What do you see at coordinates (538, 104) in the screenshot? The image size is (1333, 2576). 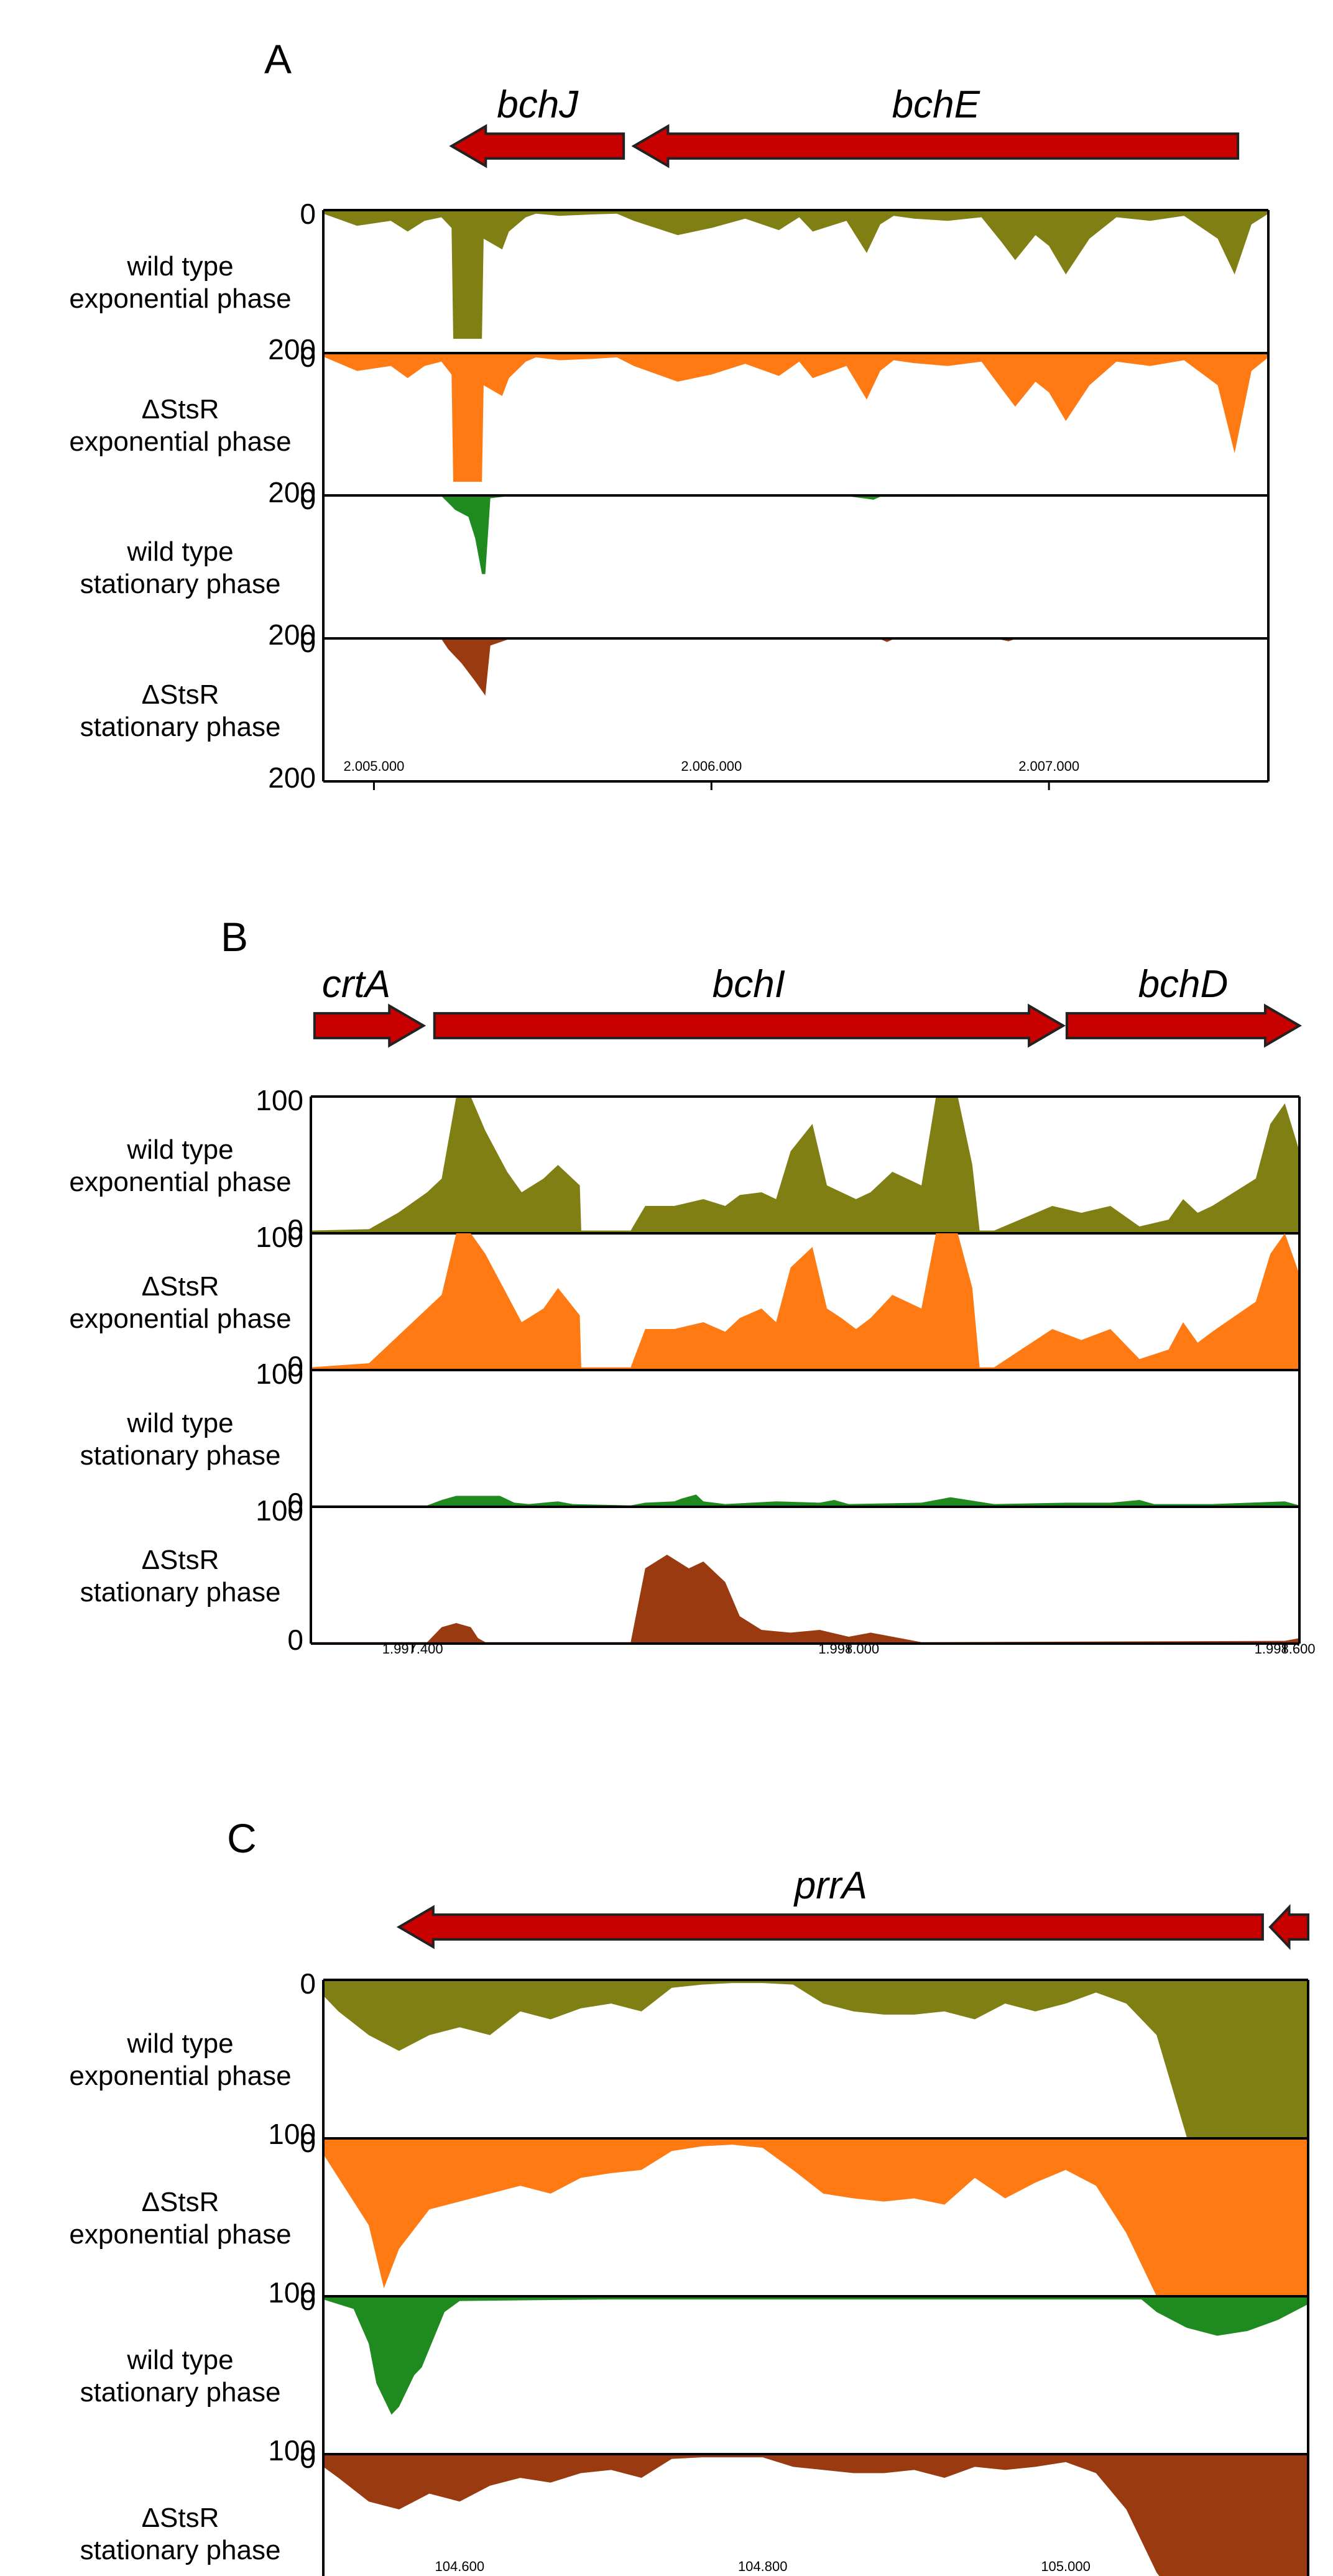 I see `gene-label: bchJ` at bounding box center [538, 104].